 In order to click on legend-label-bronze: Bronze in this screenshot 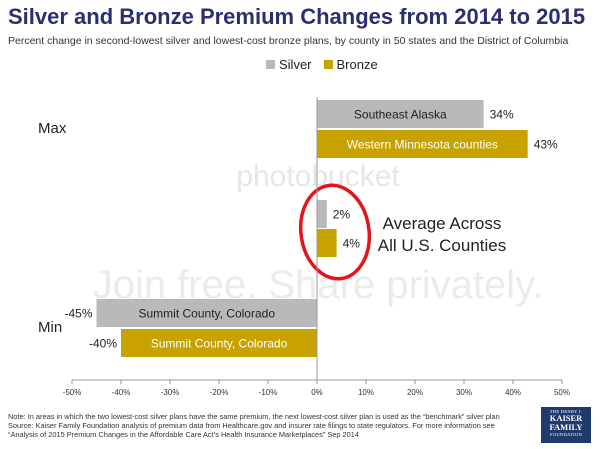, I will do `click(357, 64)`.